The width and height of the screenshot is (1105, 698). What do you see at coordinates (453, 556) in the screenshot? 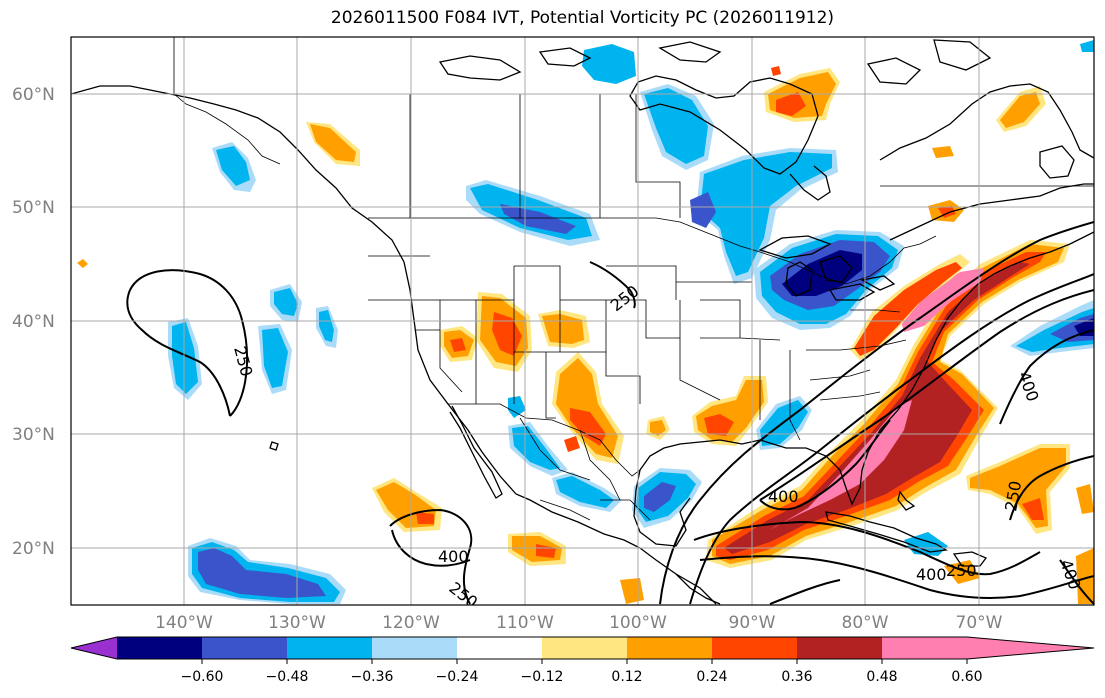
I see `contour-label-400-mexico: 400` at bounding box center [453, 556].